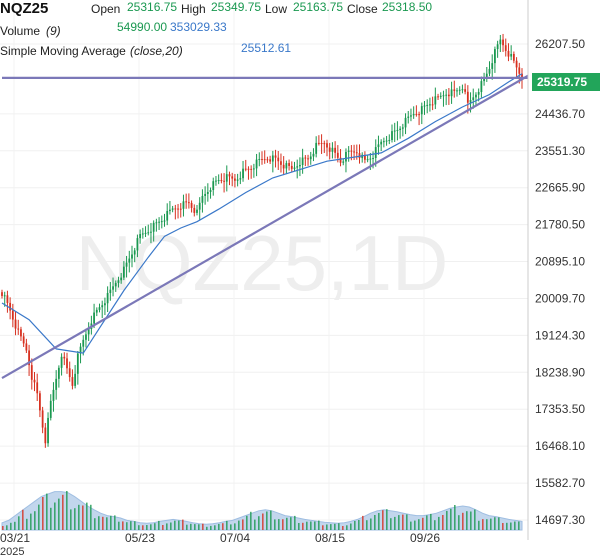  Describe the element at coordinates (560, 151) in the screenshot. I see `price-tick-label: 23551.30` at that location.